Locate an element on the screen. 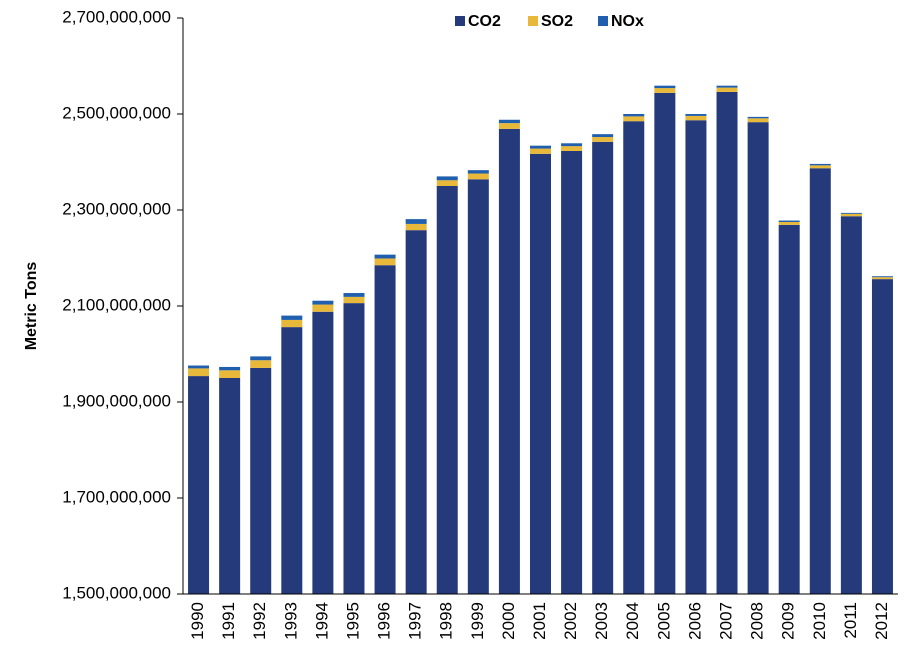 This screenshot has height=659, width=910. x-tick-label: 1996 is located at coordinates (384, 621).